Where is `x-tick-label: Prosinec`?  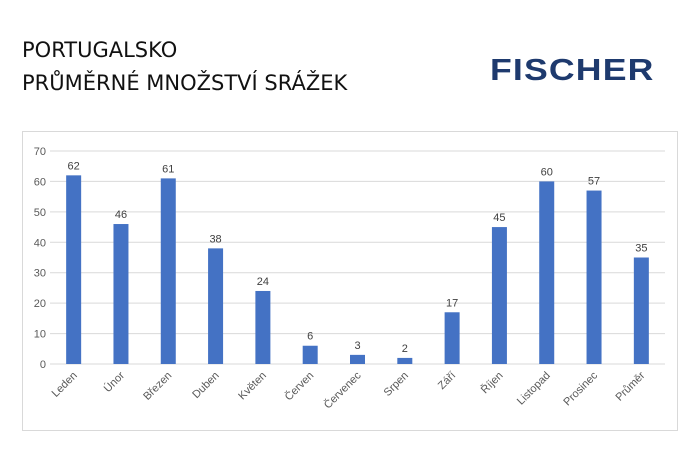 x-tick-label: Prosinec is located at coordinates (580, 388).